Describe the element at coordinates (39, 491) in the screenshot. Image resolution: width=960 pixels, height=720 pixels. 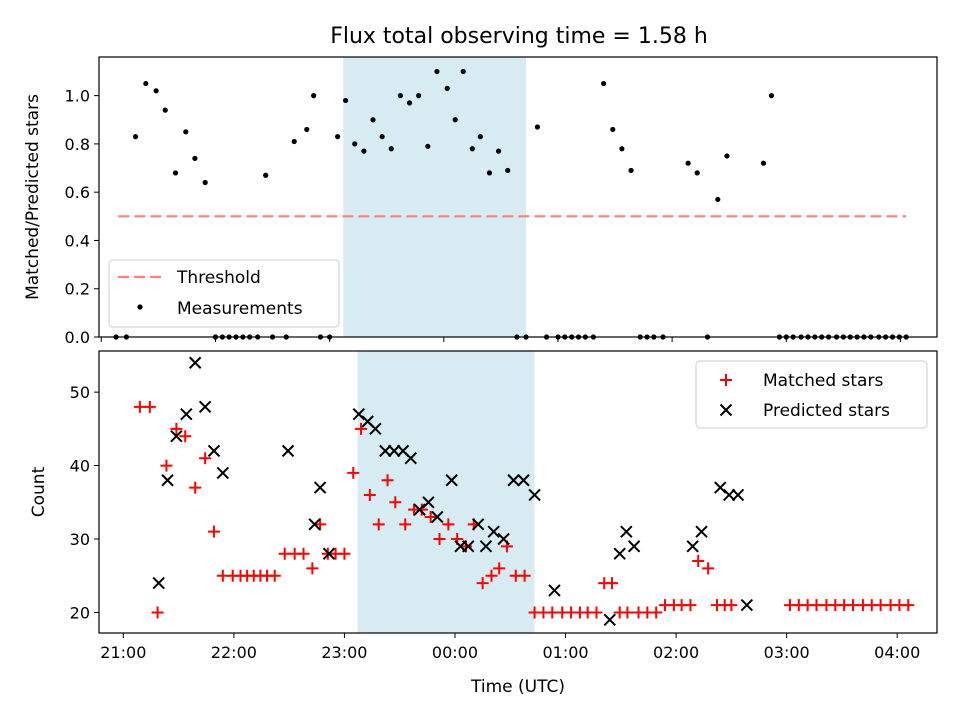
I see `bottom-y-axis-label: Count` at that location.